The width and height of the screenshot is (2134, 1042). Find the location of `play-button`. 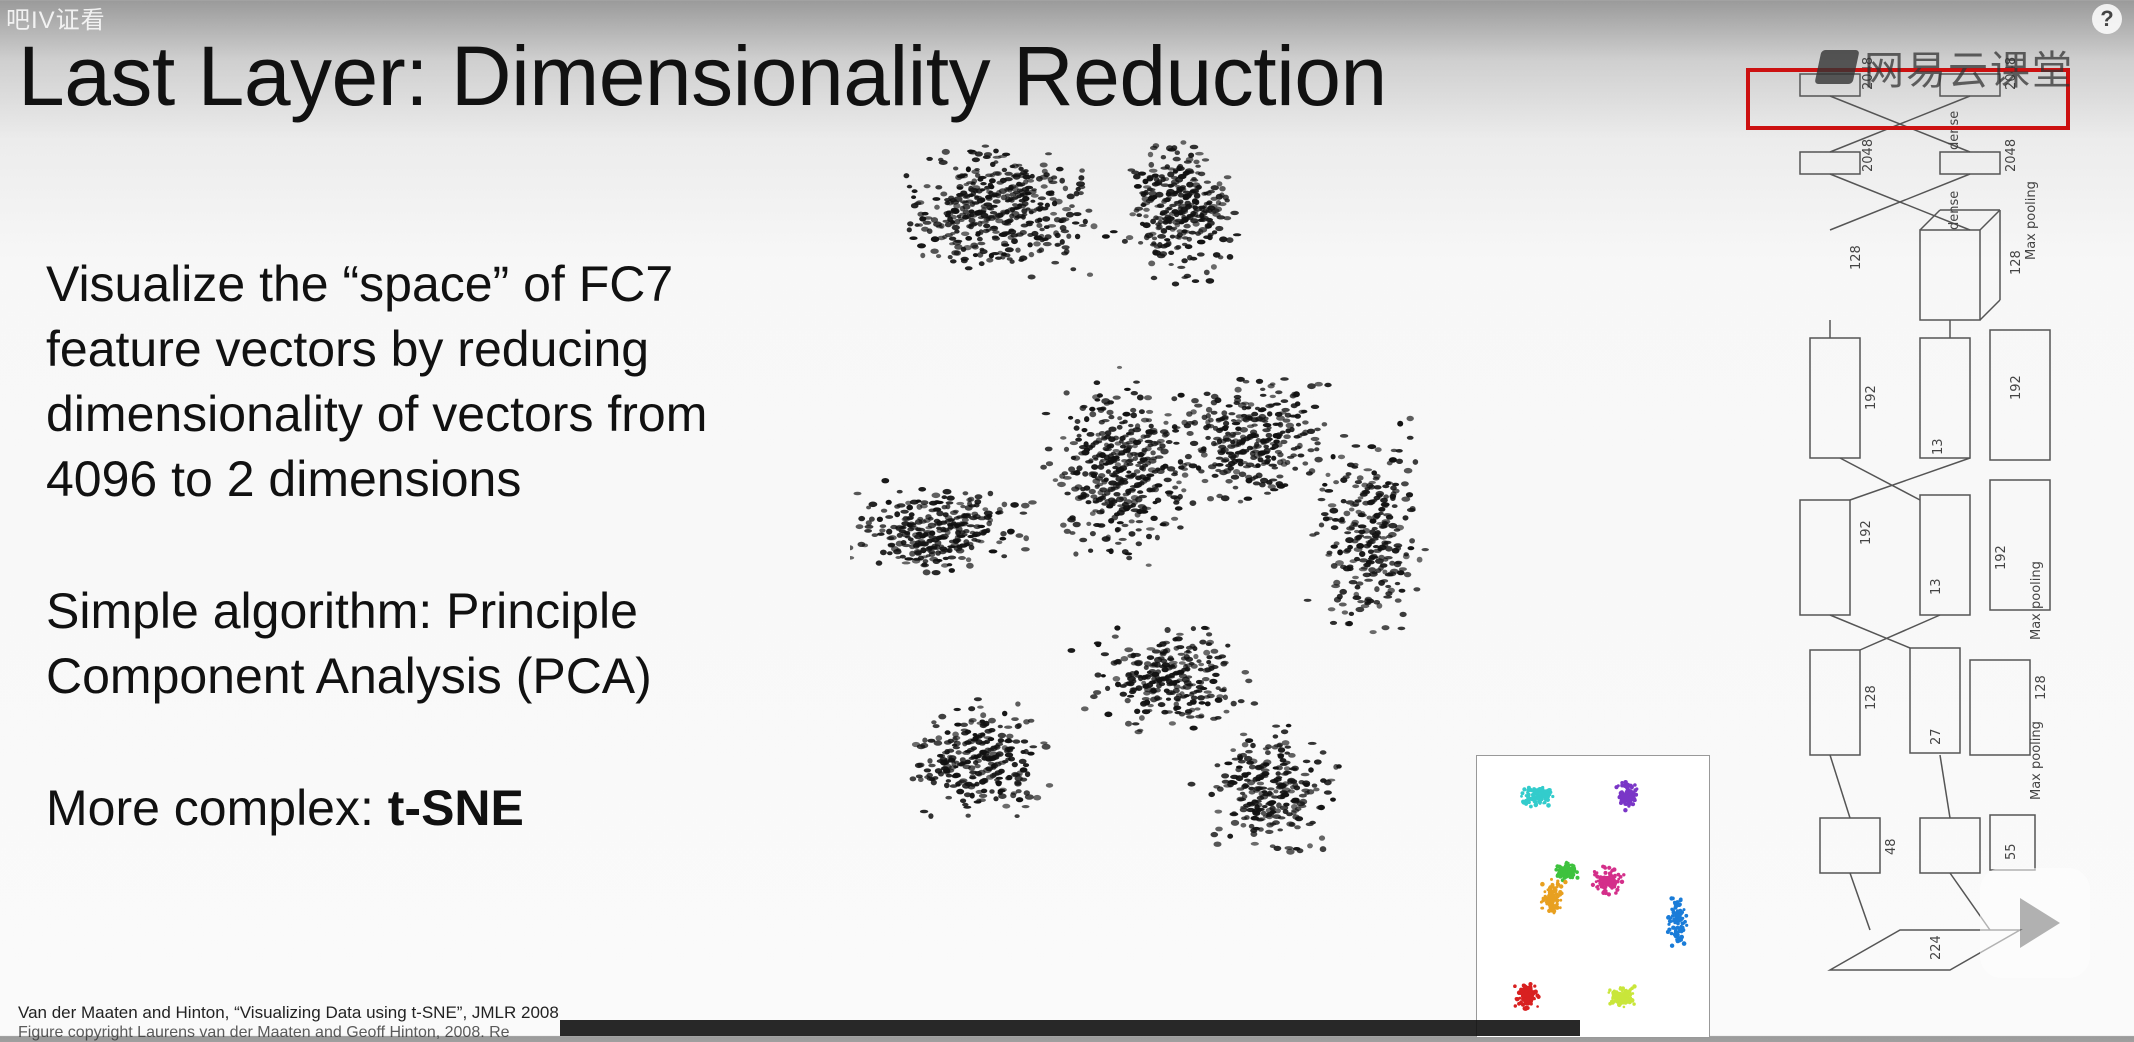

play-button is located at coordinates (2035, 923).